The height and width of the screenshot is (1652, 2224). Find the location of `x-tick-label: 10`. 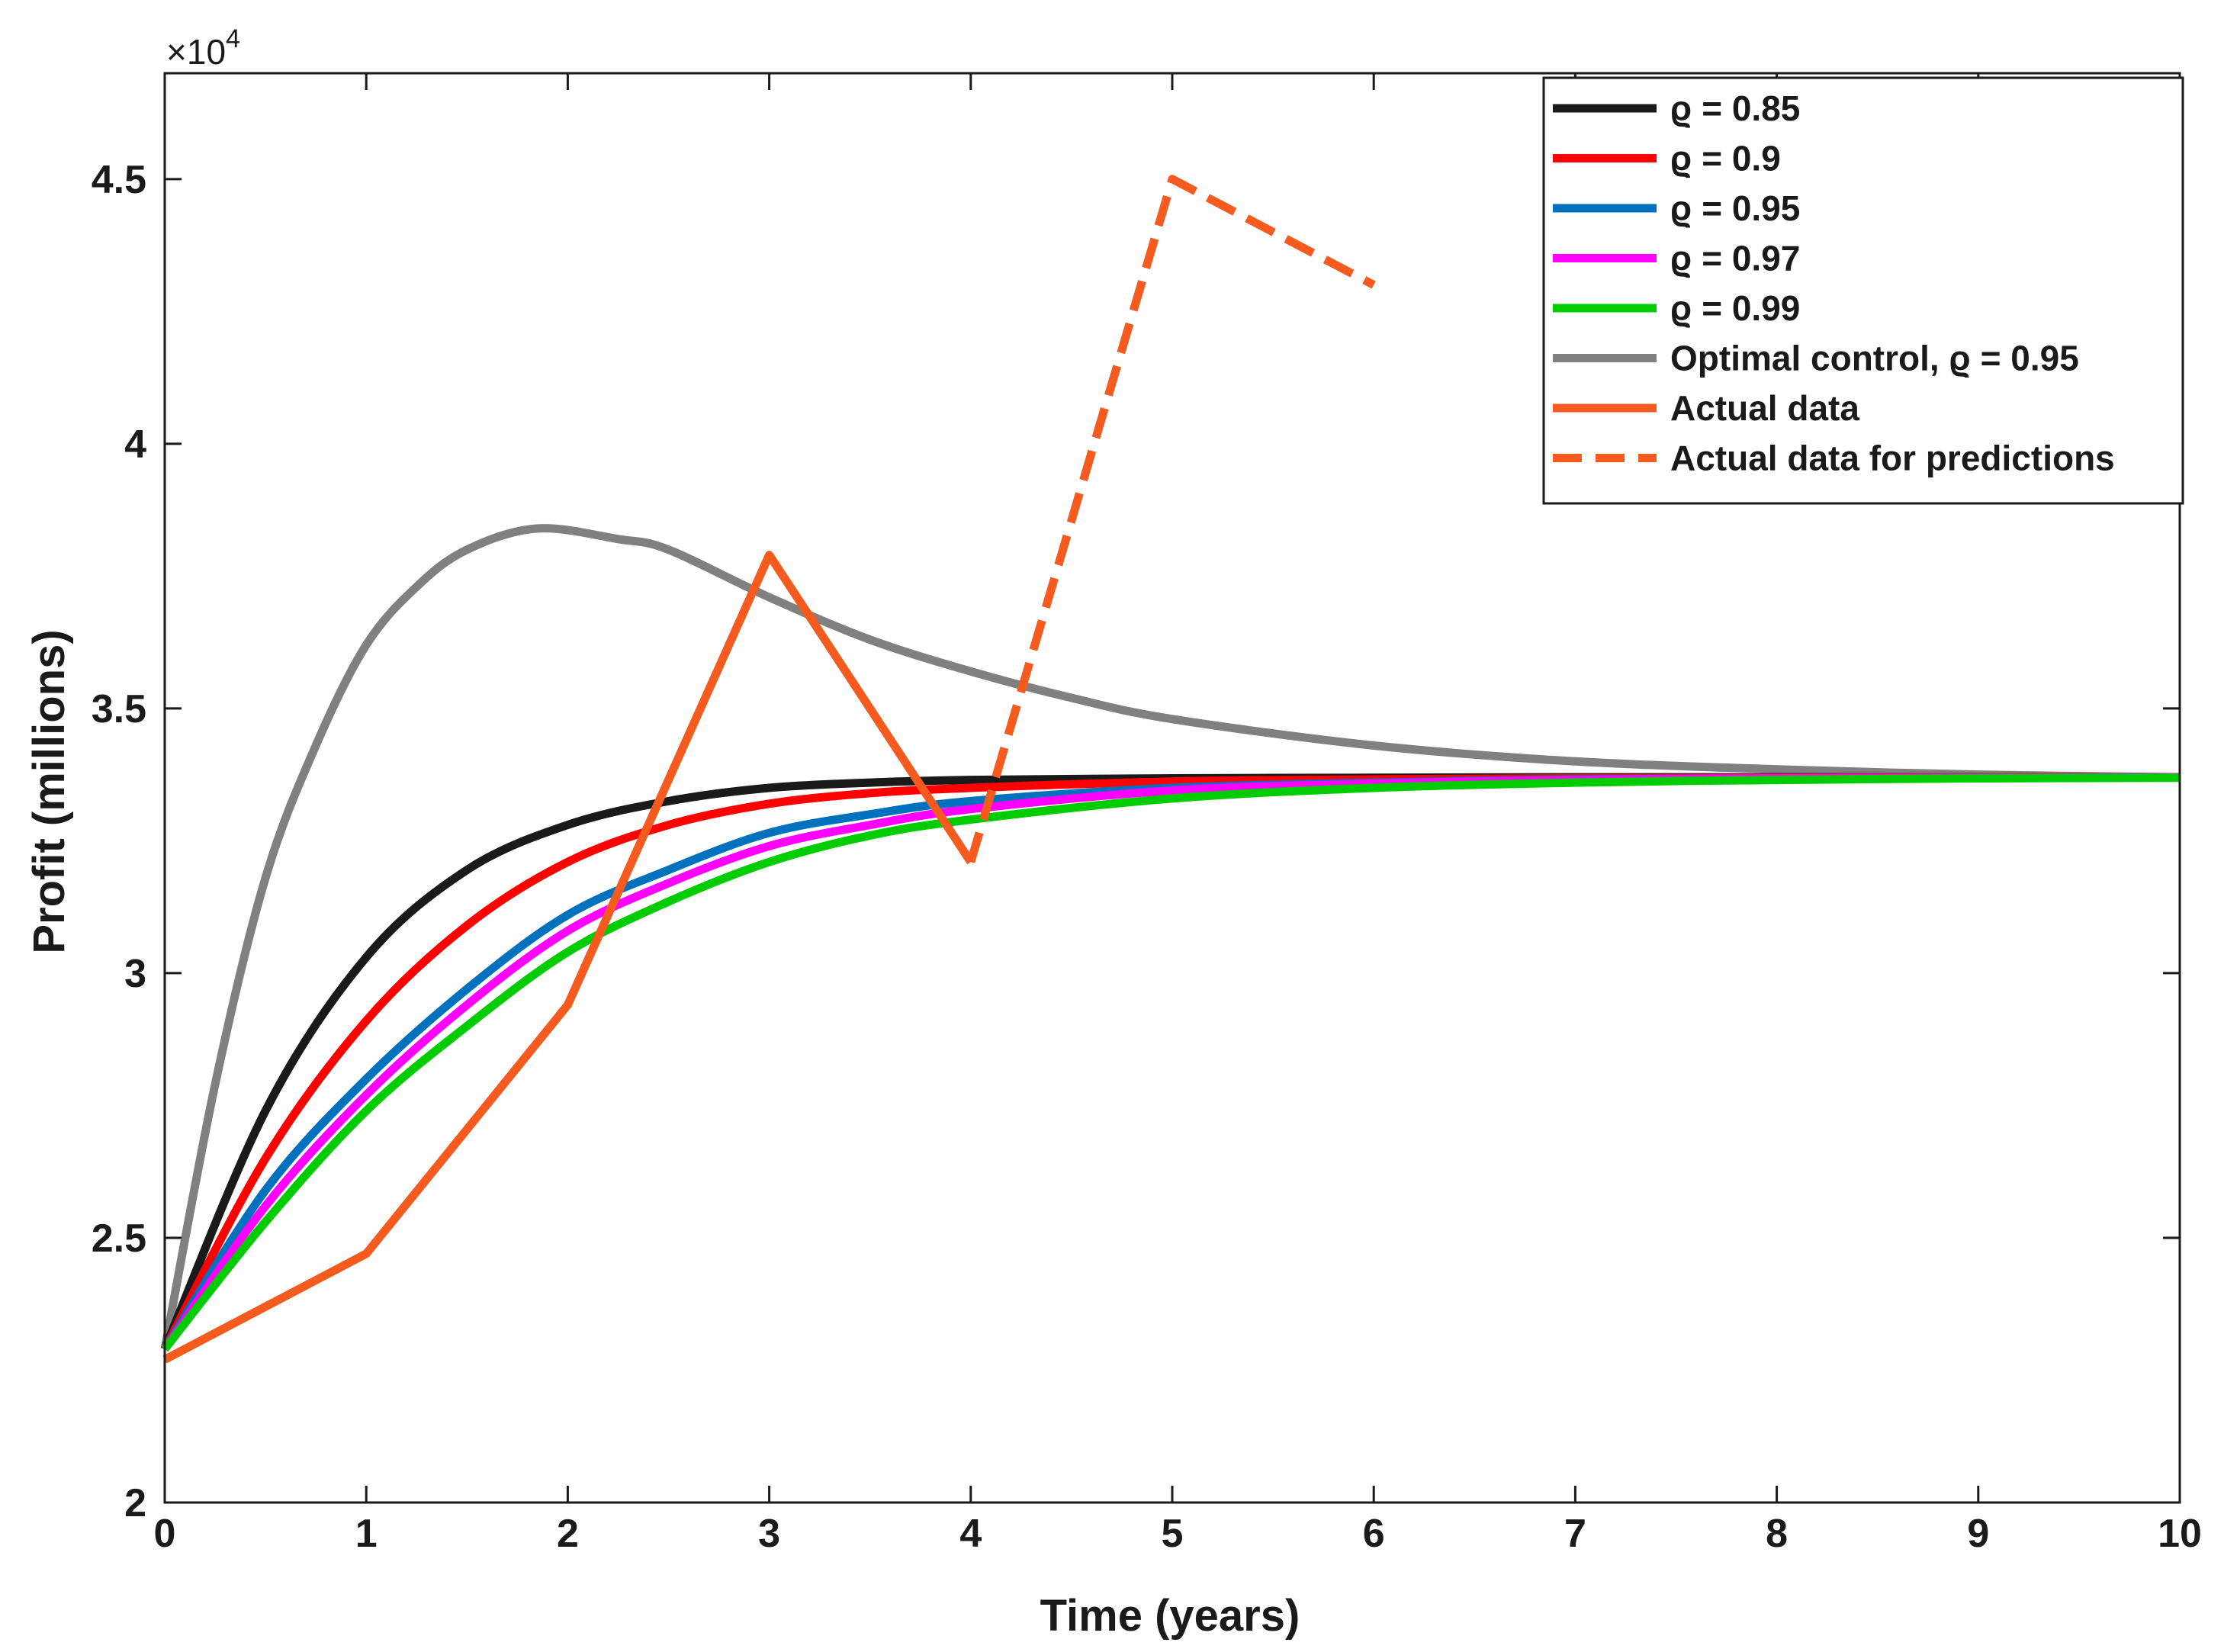

x-tick-label: 10 is located at coordinates (2180, 1534).